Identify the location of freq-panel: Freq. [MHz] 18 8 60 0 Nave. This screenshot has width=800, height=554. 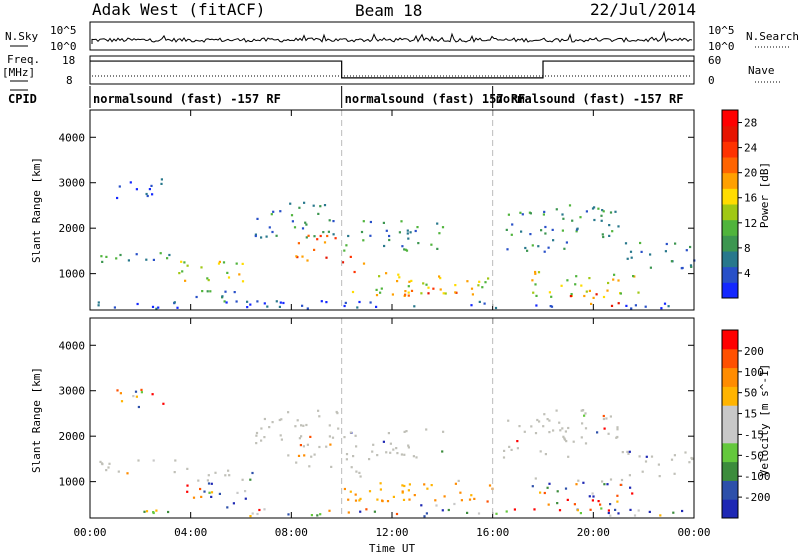
(391, 70).